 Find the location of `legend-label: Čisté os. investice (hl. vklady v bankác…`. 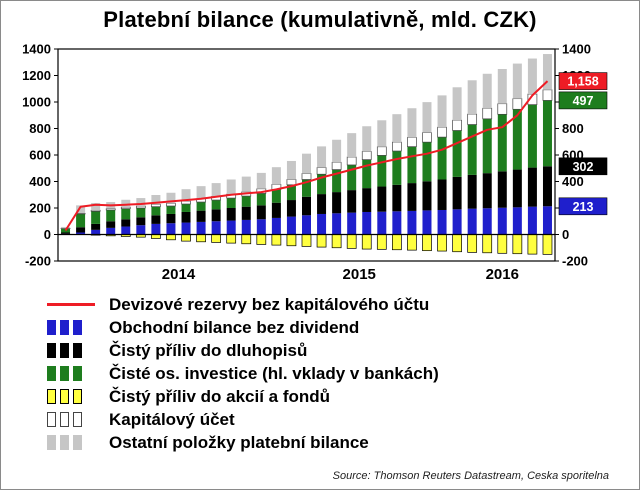

legend-label: Čisté os. investice (hl. vklady v bankác… is located at coordinates (274, 373).